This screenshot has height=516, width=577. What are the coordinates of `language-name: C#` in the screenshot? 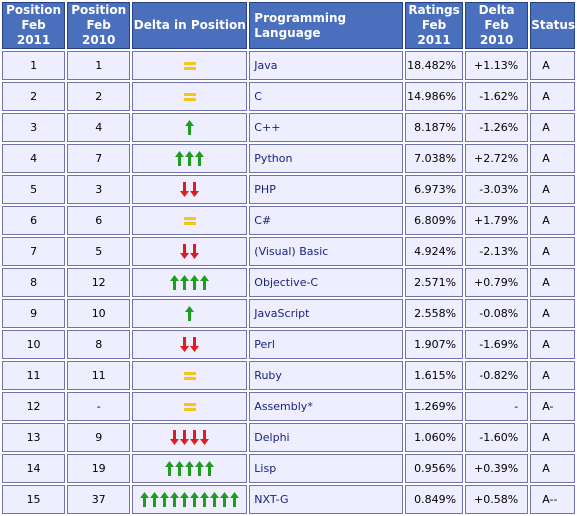 It's located at (326, 220).